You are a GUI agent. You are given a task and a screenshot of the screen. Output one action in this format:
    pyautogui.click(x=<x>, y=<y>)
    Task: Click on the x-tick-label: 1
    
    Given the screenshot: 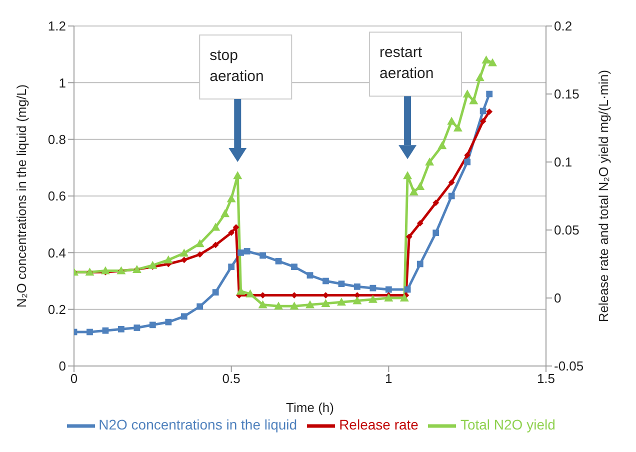 What is the action you would take?
    pyautogui.click(x=388, y=378)
    